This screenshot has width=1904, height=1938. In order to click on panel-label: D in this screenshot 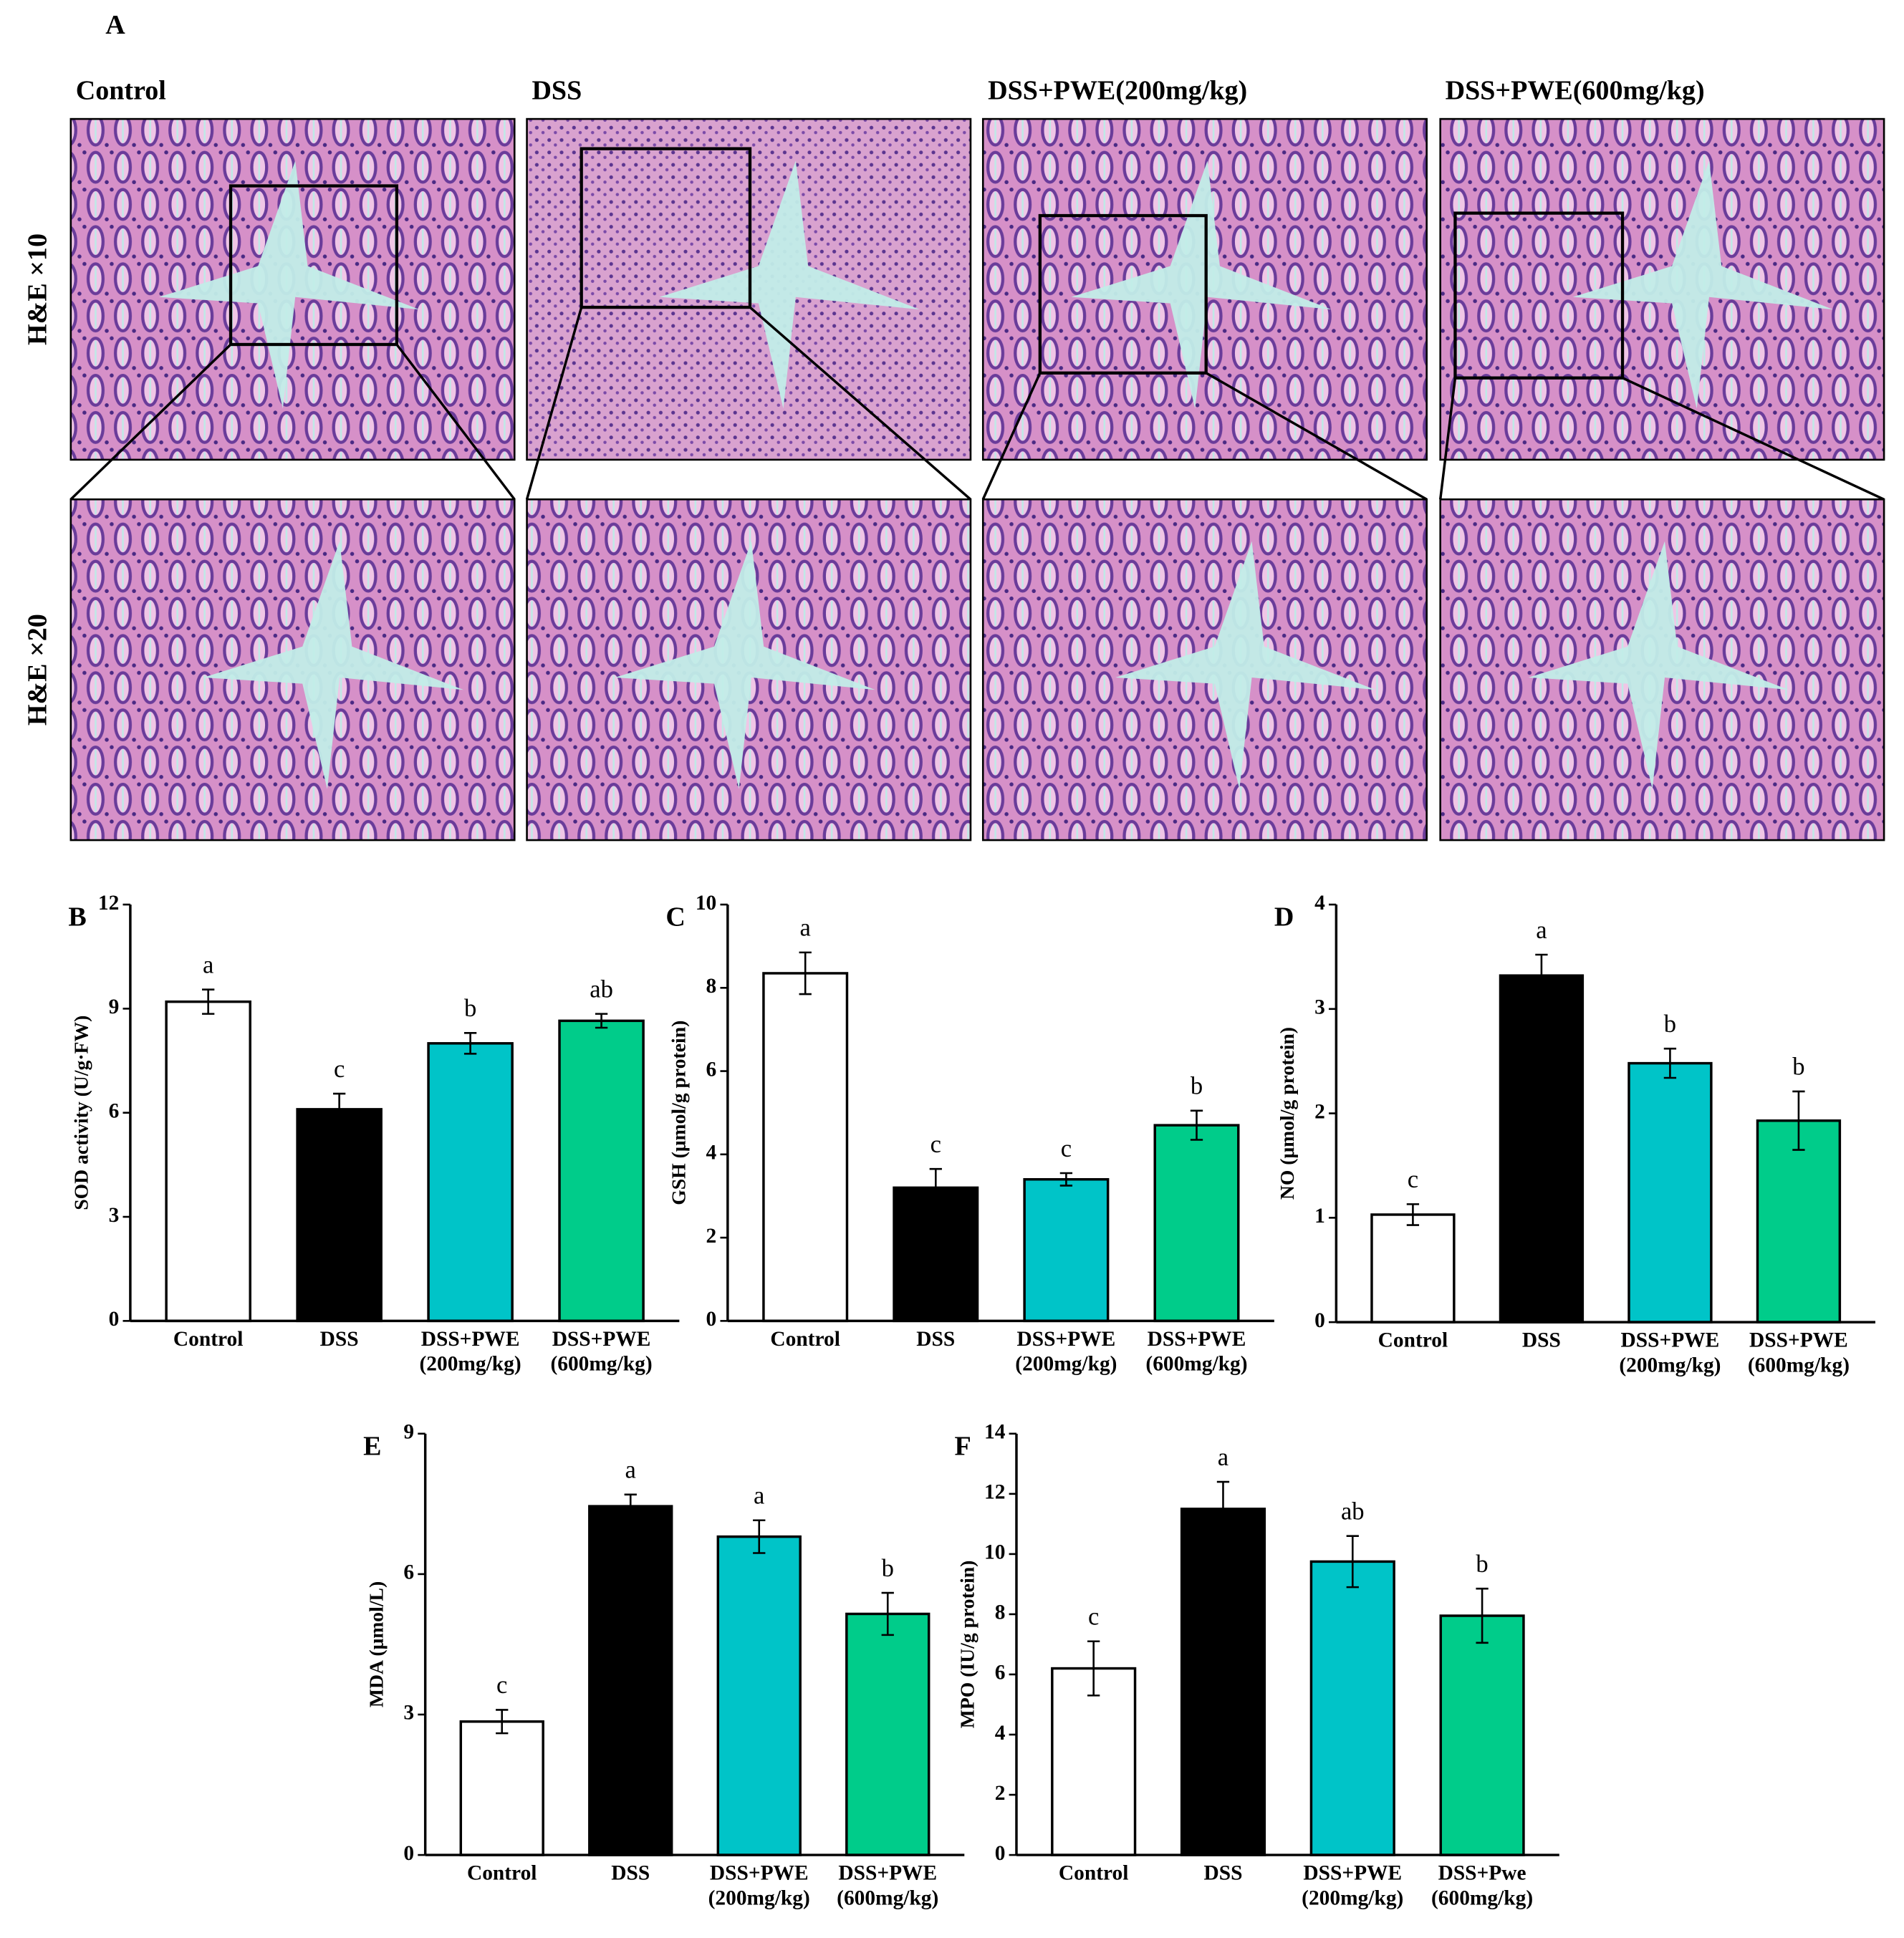, I will do `click(1284, 917)`.